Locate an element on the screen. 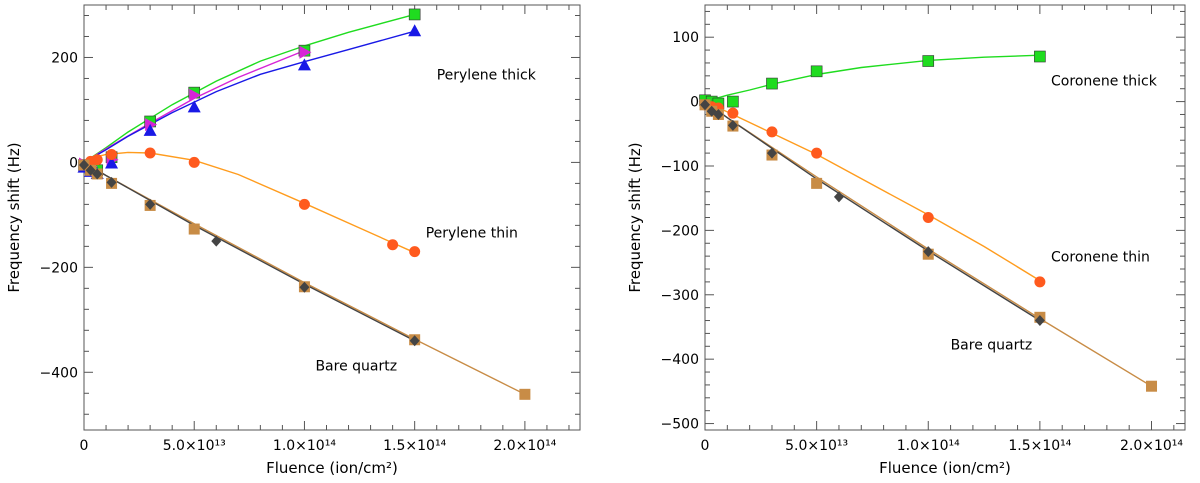  chart-2-y-tick-label: −100 is located at coordinates (680, 167).